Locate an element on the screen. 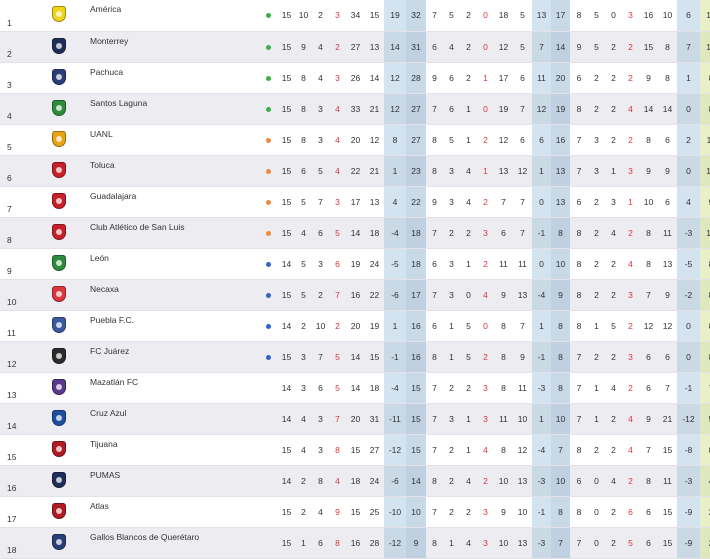 Image resolution: width=710 pixels, height=559 pixels. home-played-cell: 7 is located at coordinates (434, 388).